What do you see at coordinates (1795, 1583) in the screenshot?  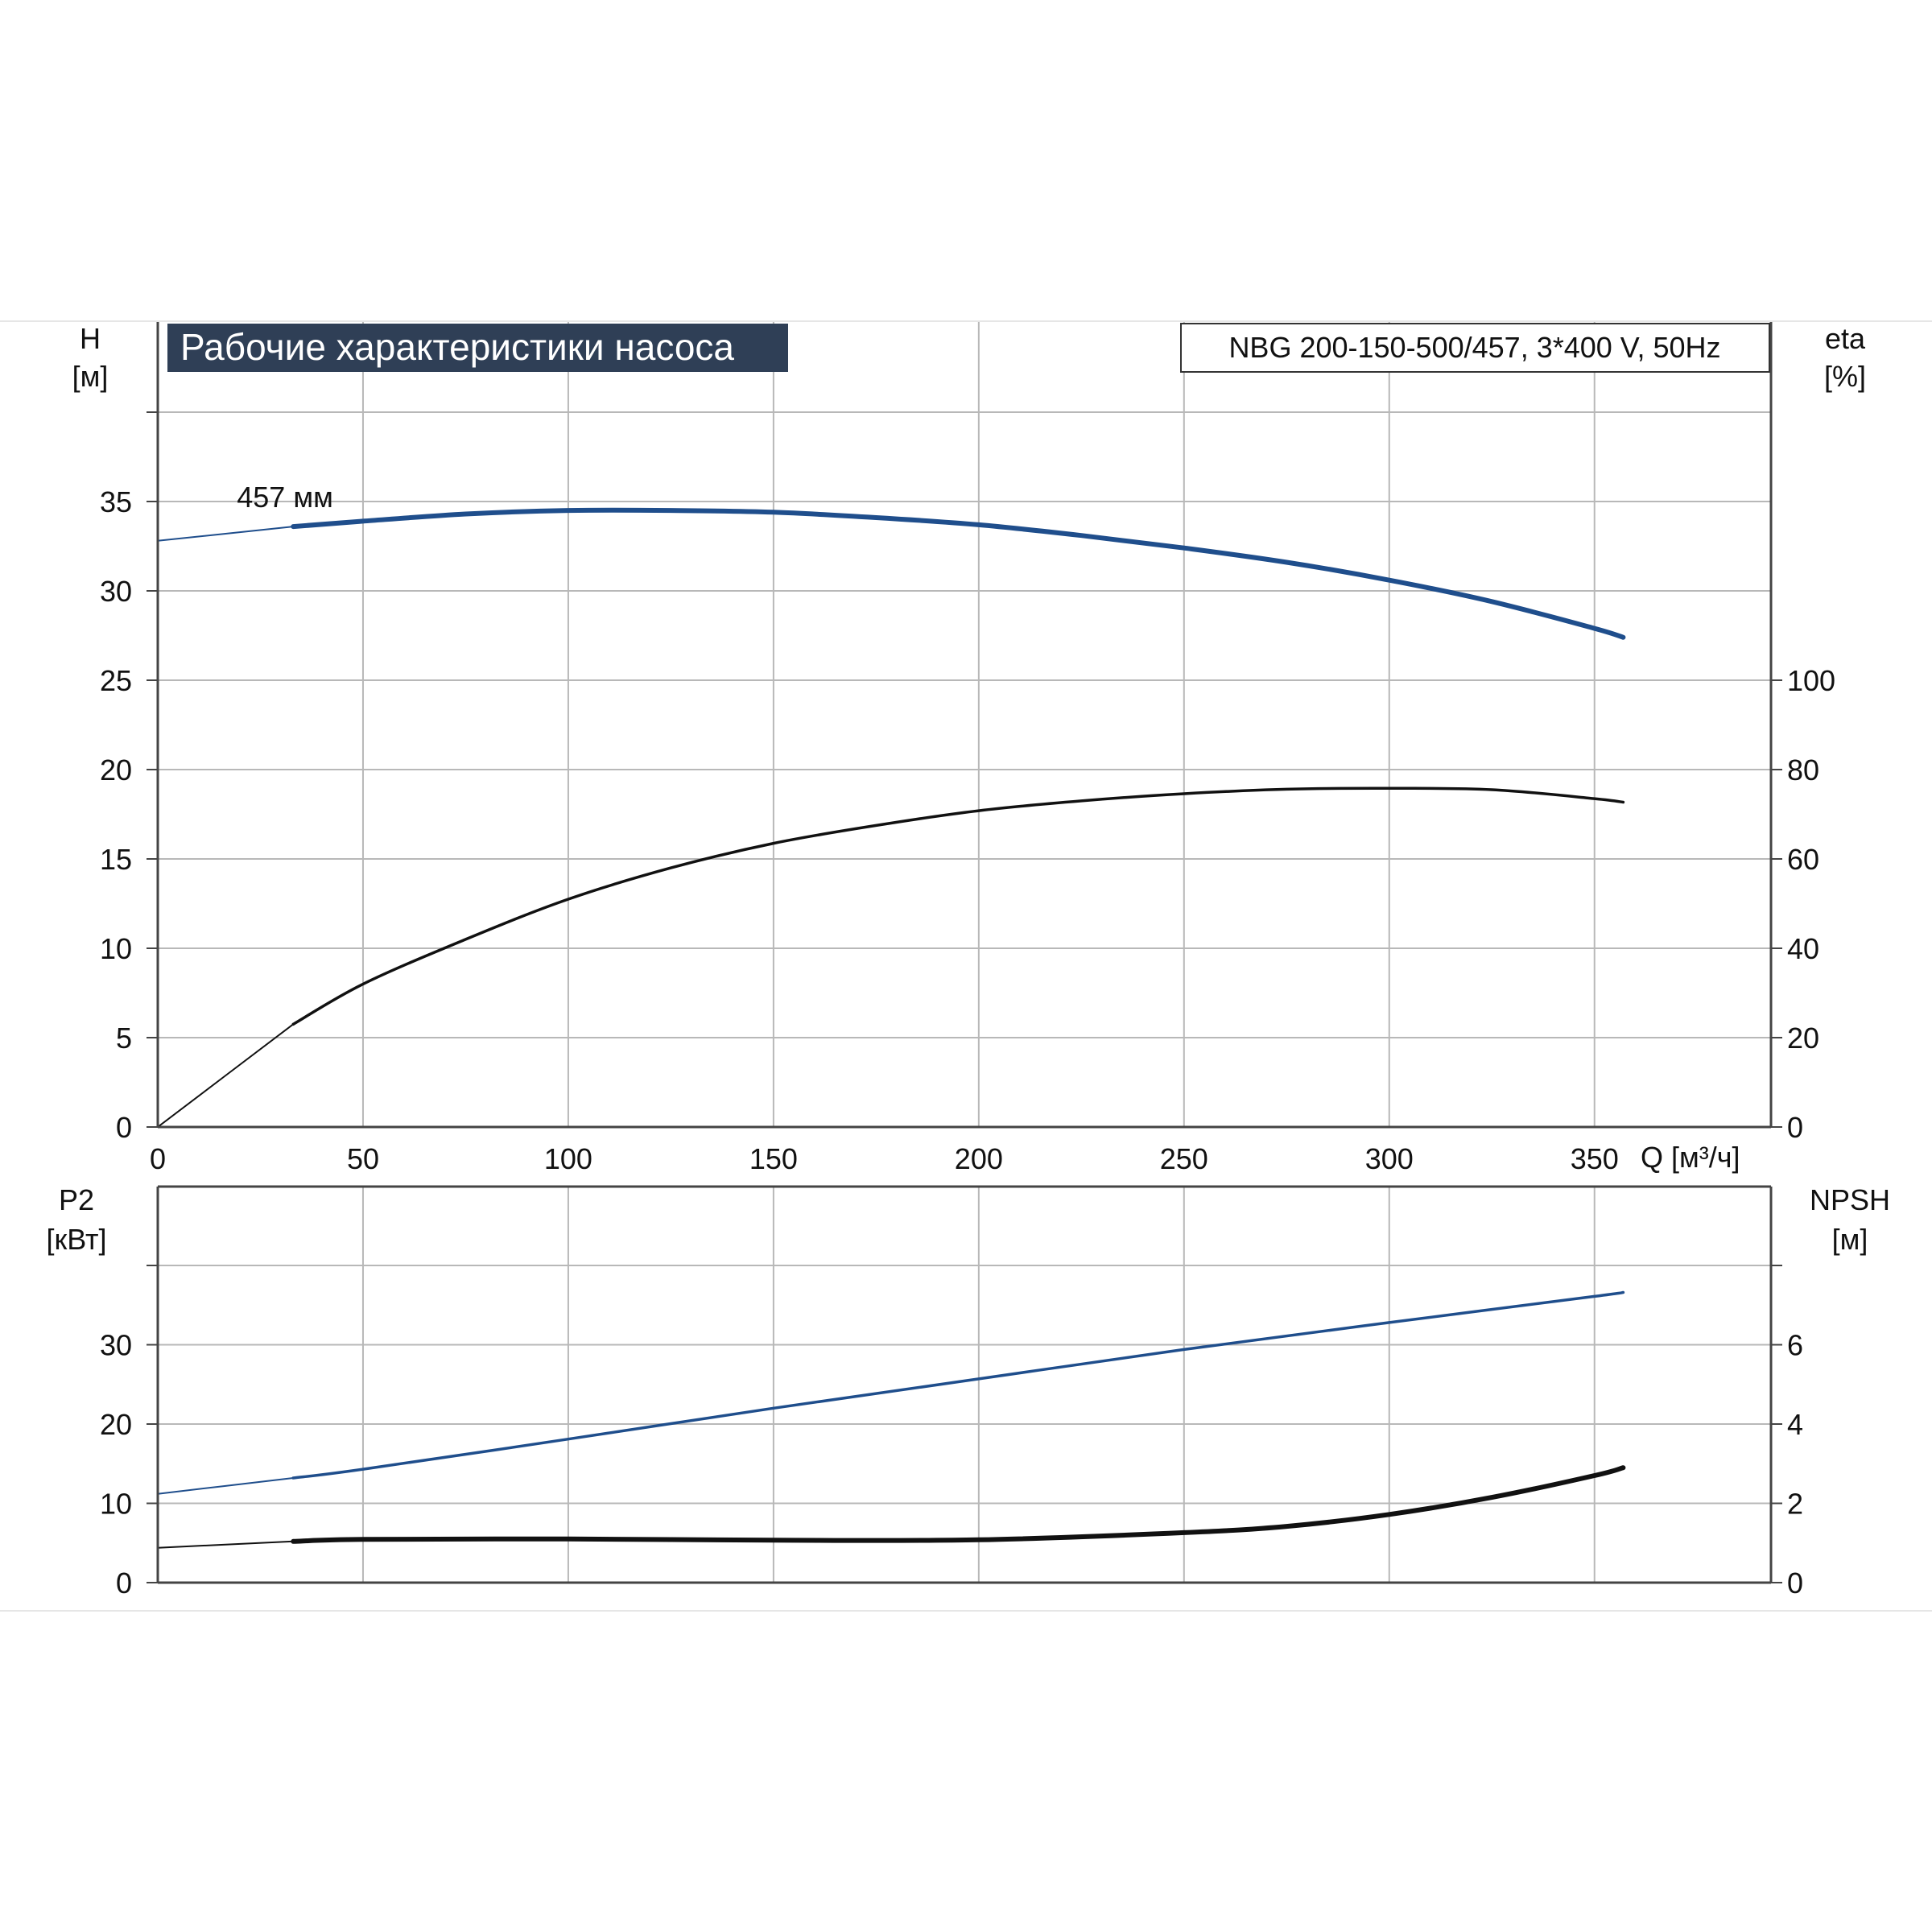 I see `bot-right-tick-label-0: 0` at bounding box center [1795, 1583].